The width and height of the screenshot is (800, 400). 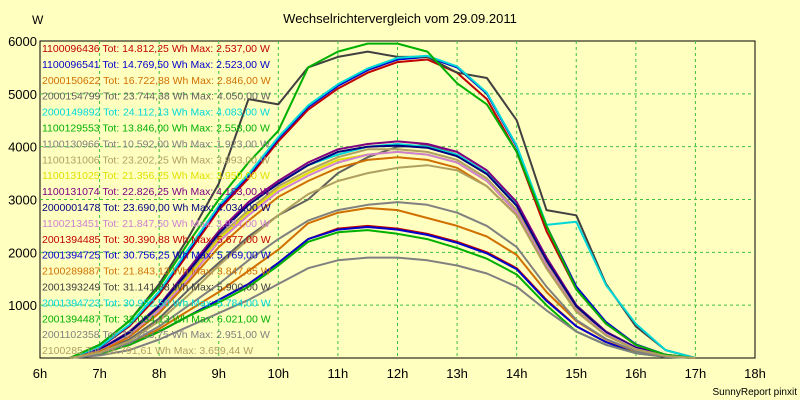 What do you see at coordinates (576, 373) in the screenshot?
I see `x-tick-label: 15h` at bounding box center [576, 373].